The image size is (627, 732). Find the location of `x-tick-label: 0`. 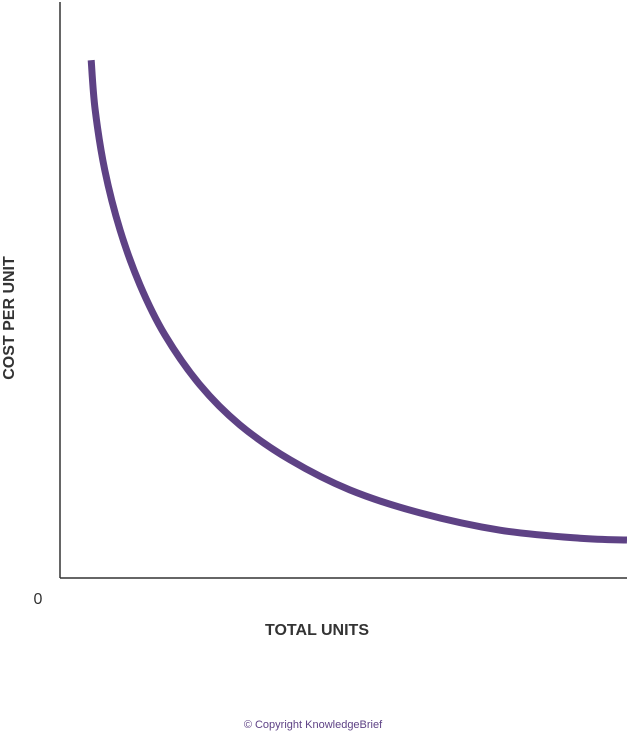

x-tick-label: 0 is located at coordinates (38, 599).